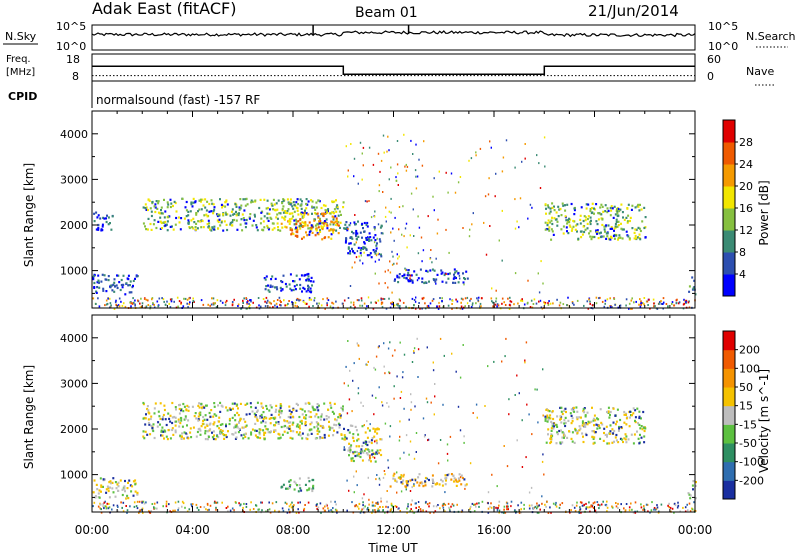 This screenshot has width=800, height=554. I want to click on nave-label: Nave, so click(760, 71).